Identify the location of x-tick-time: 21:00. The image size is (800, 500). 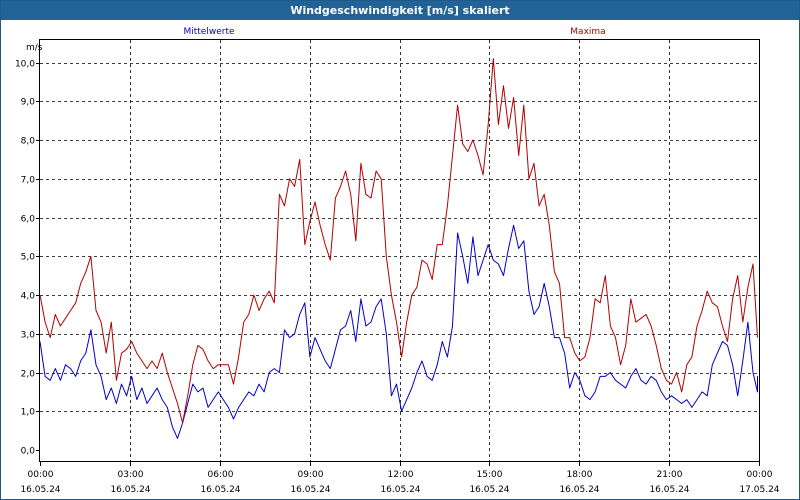
(670, 475).